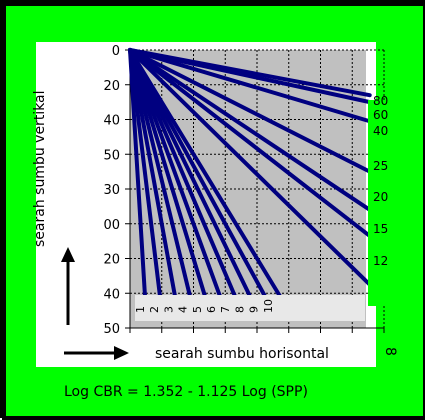 This screenshot has width=425, height=420. Describe the element at coordinates (225, 309) in the screenshot. I see `x-mark-label: 7` at that location.